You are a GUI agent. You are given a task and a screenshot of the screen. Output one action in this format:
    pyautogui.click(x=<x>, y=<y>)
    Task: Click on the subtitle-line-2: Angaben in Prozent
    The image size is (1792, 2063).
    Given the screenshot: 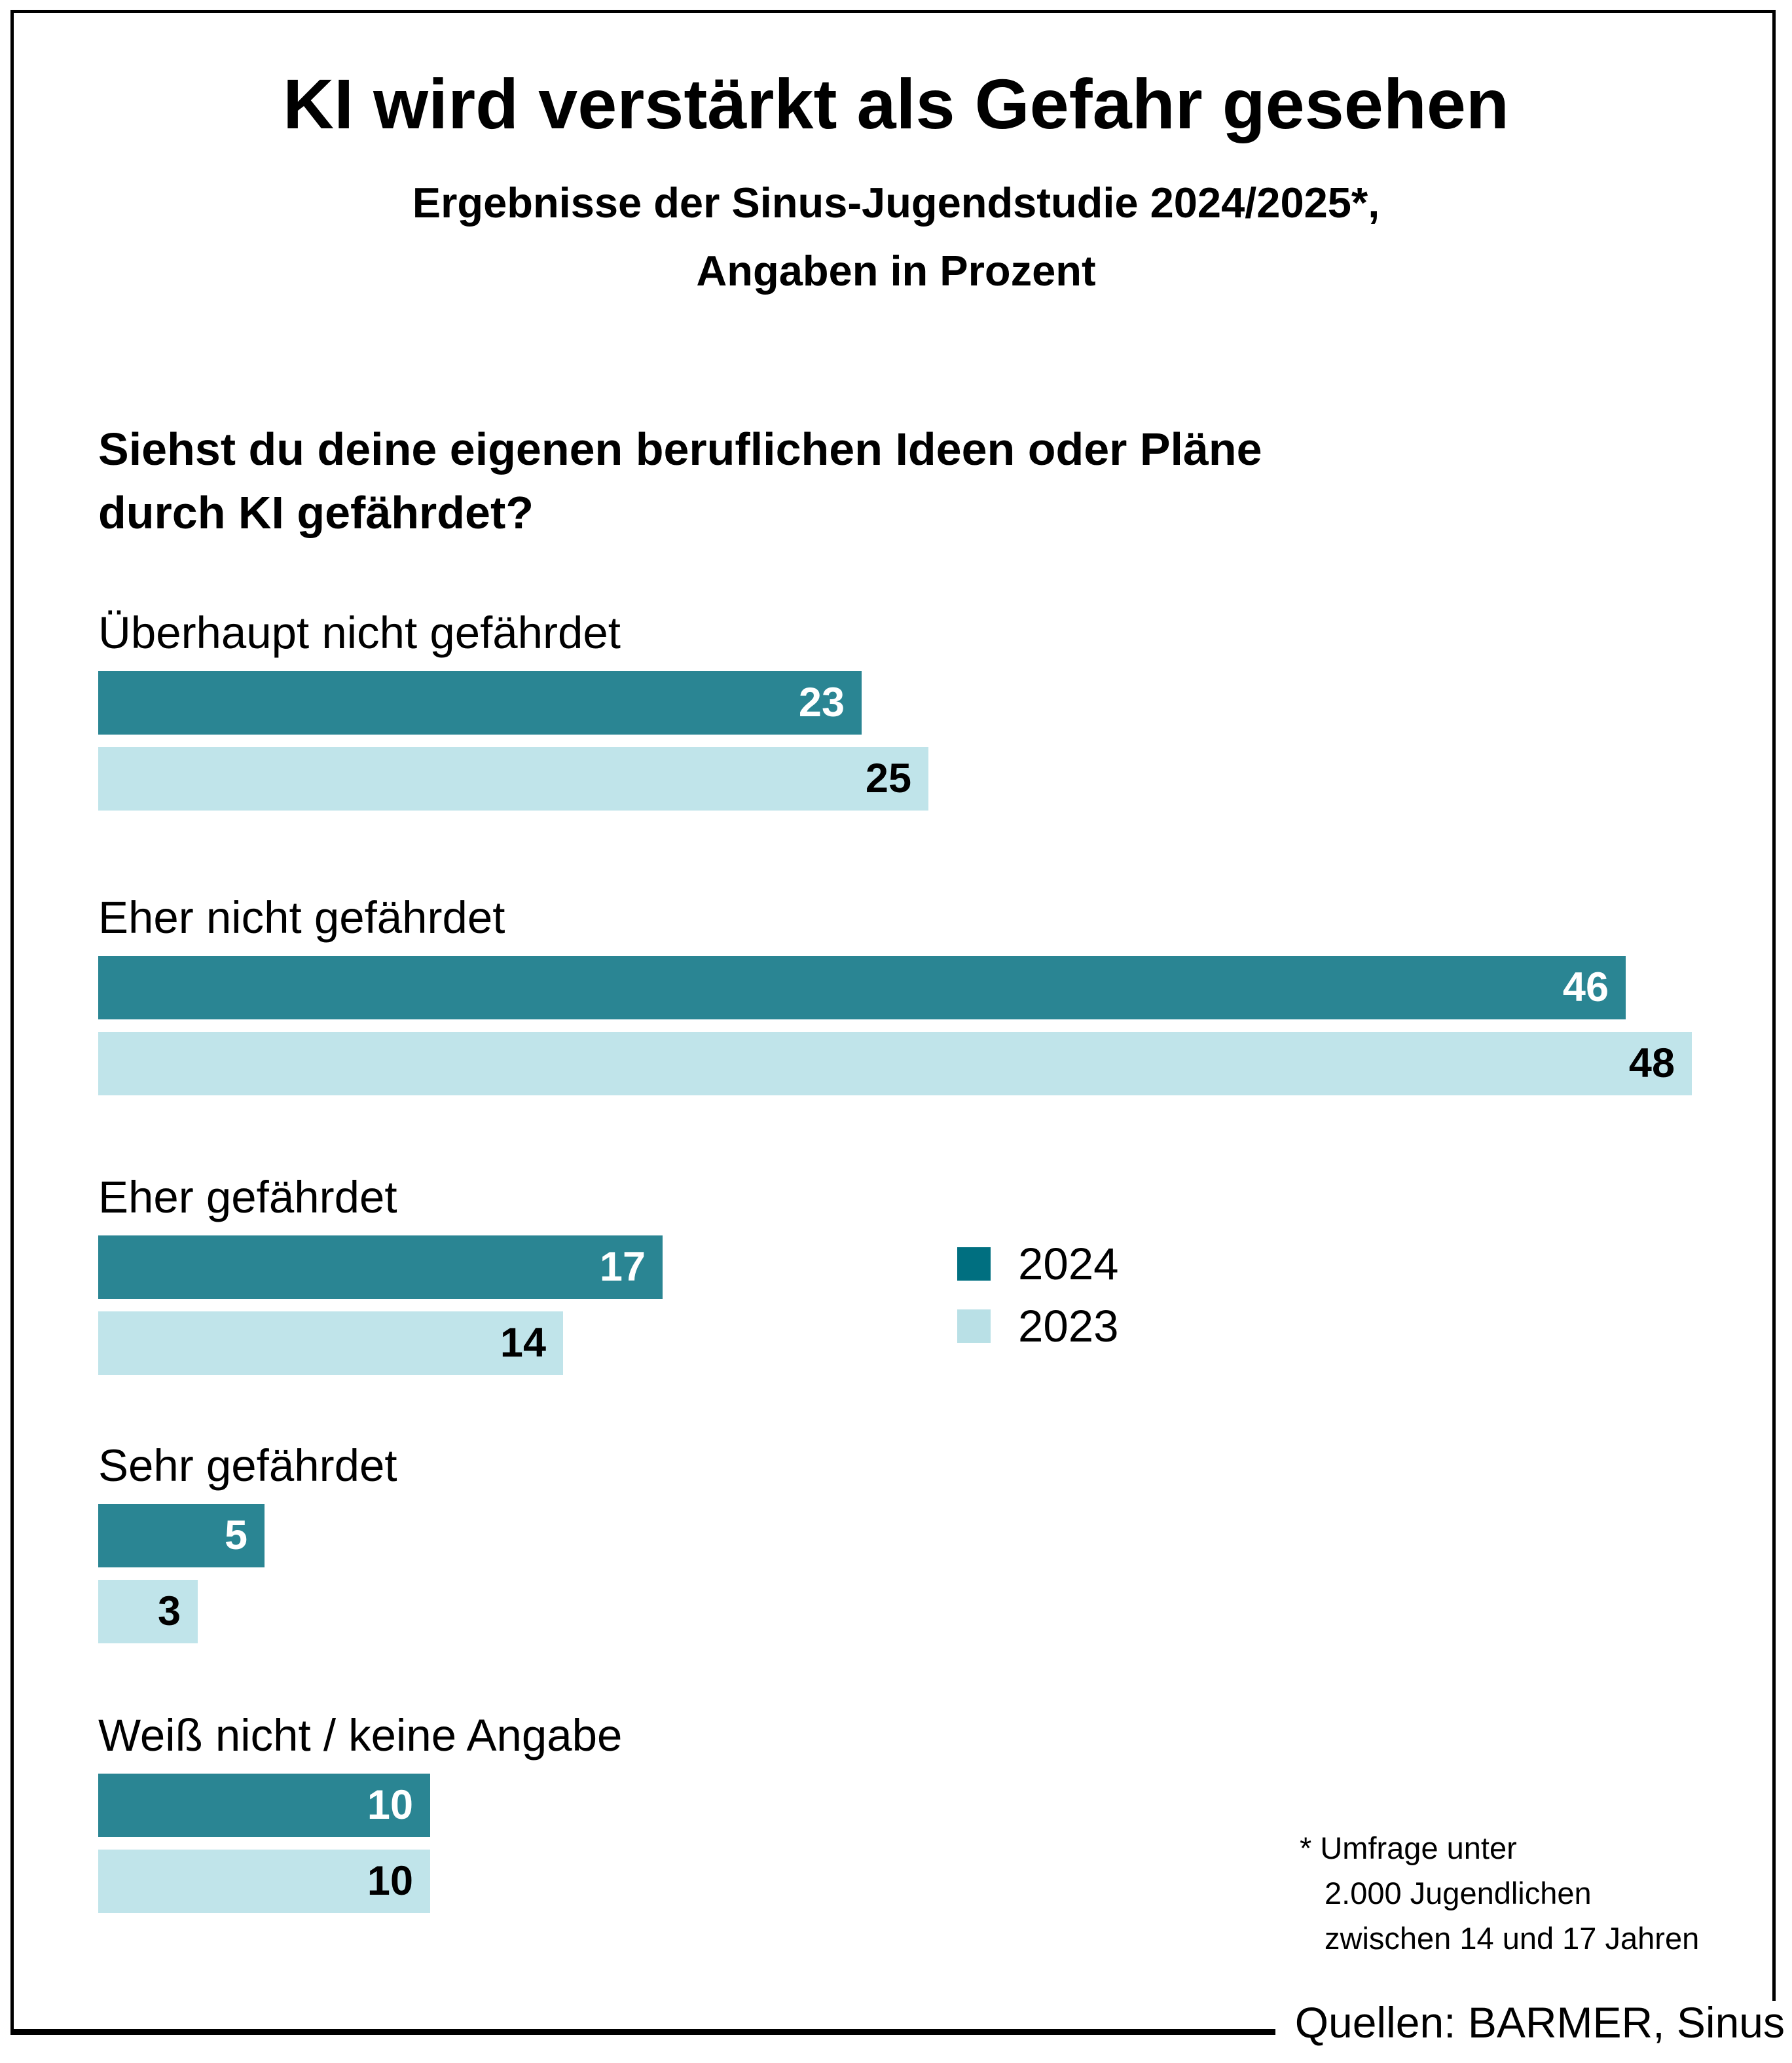 What is the action you would take?
    pyautogui.click(x=896, y=271)
    